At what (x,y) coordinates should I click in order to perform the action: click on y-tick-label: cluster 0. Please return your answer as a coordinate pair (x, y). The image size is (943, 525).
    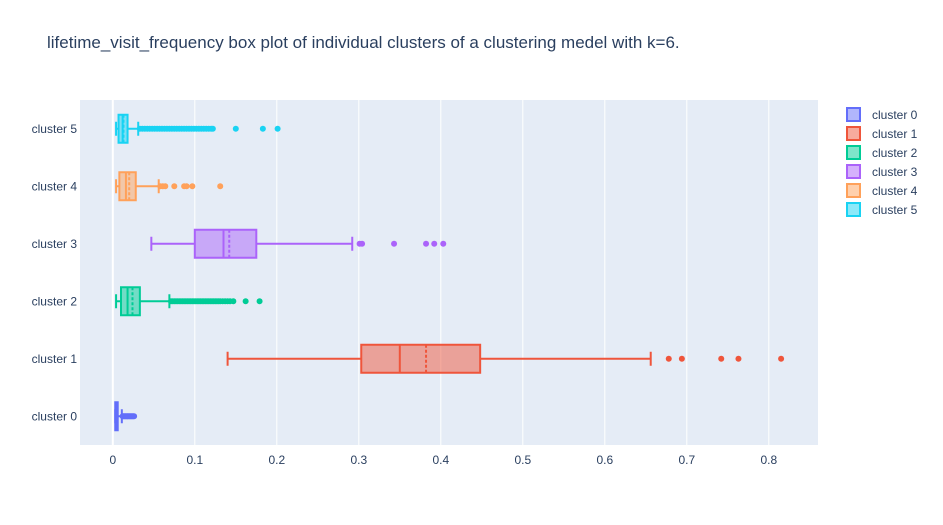
    Looking at the image, I should click on (55, 416).